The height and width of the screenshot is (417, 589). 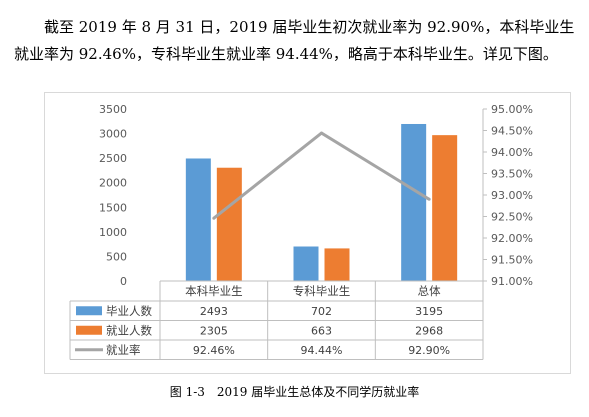 What do you see at coordinates (322, 291) in the screenshot?
I see `category-label-2: 专科毕业生` at bounding box center [322, 291].